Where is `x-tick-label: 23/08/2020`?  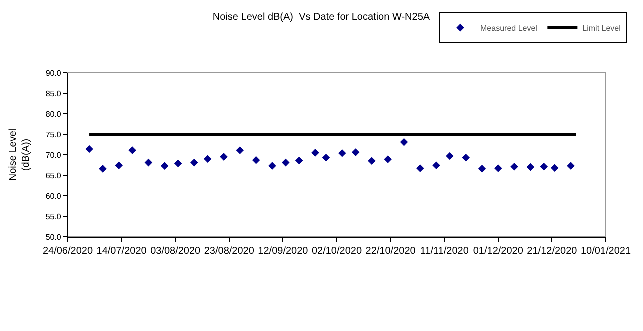 x-tick-label: 23/08/2020 is located at coordinates (229, 251).